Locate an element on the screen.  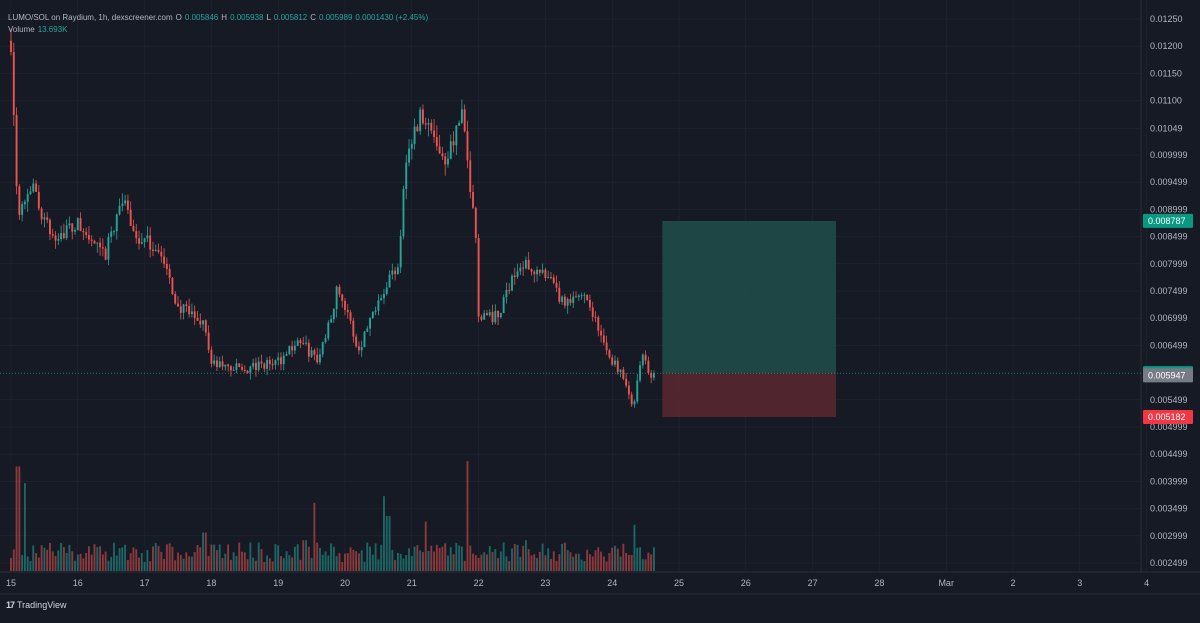
legend-volume-label: Volume is located at coordinates (21, 29).